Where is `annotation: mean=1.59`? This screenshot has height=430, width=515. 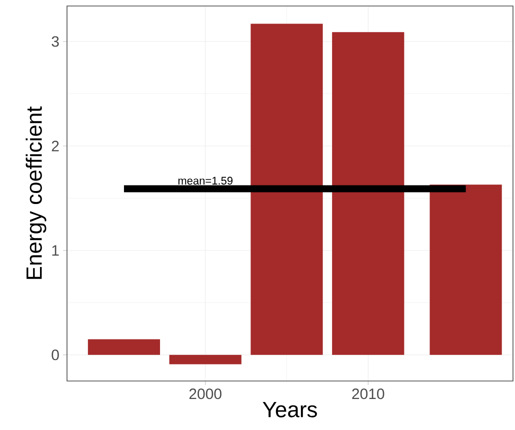 annotation: mean=1.59 is located at coordinates (205, 180).